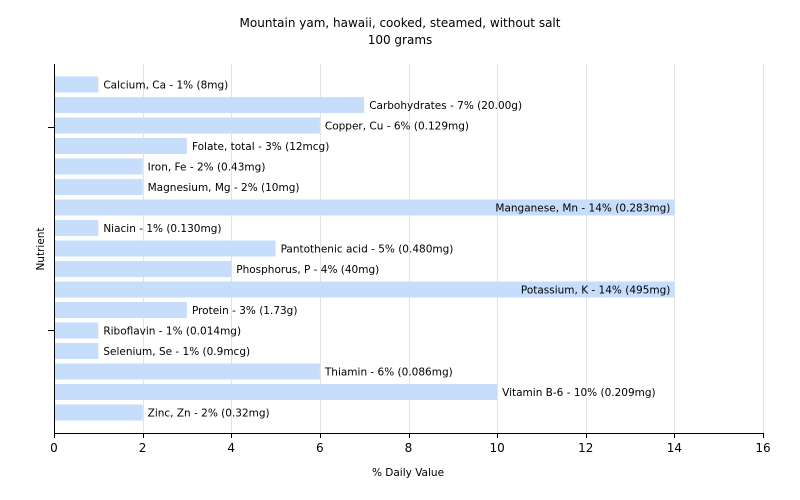 Image resolution: width=800 pixels, height=500 pixels. I want to click on y-axis-label: Nutrient, so click(41, 248).